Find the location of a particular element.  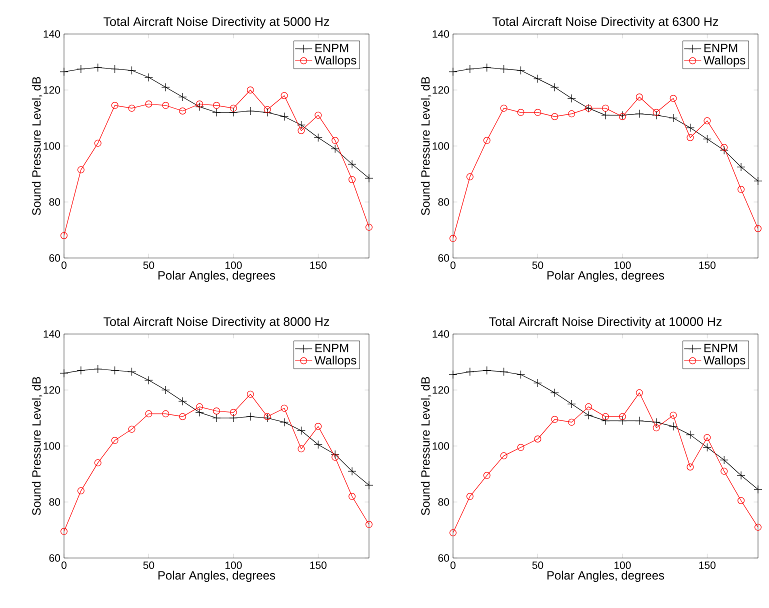

x-tick-label: 50 is located at coordinates (148, 565).